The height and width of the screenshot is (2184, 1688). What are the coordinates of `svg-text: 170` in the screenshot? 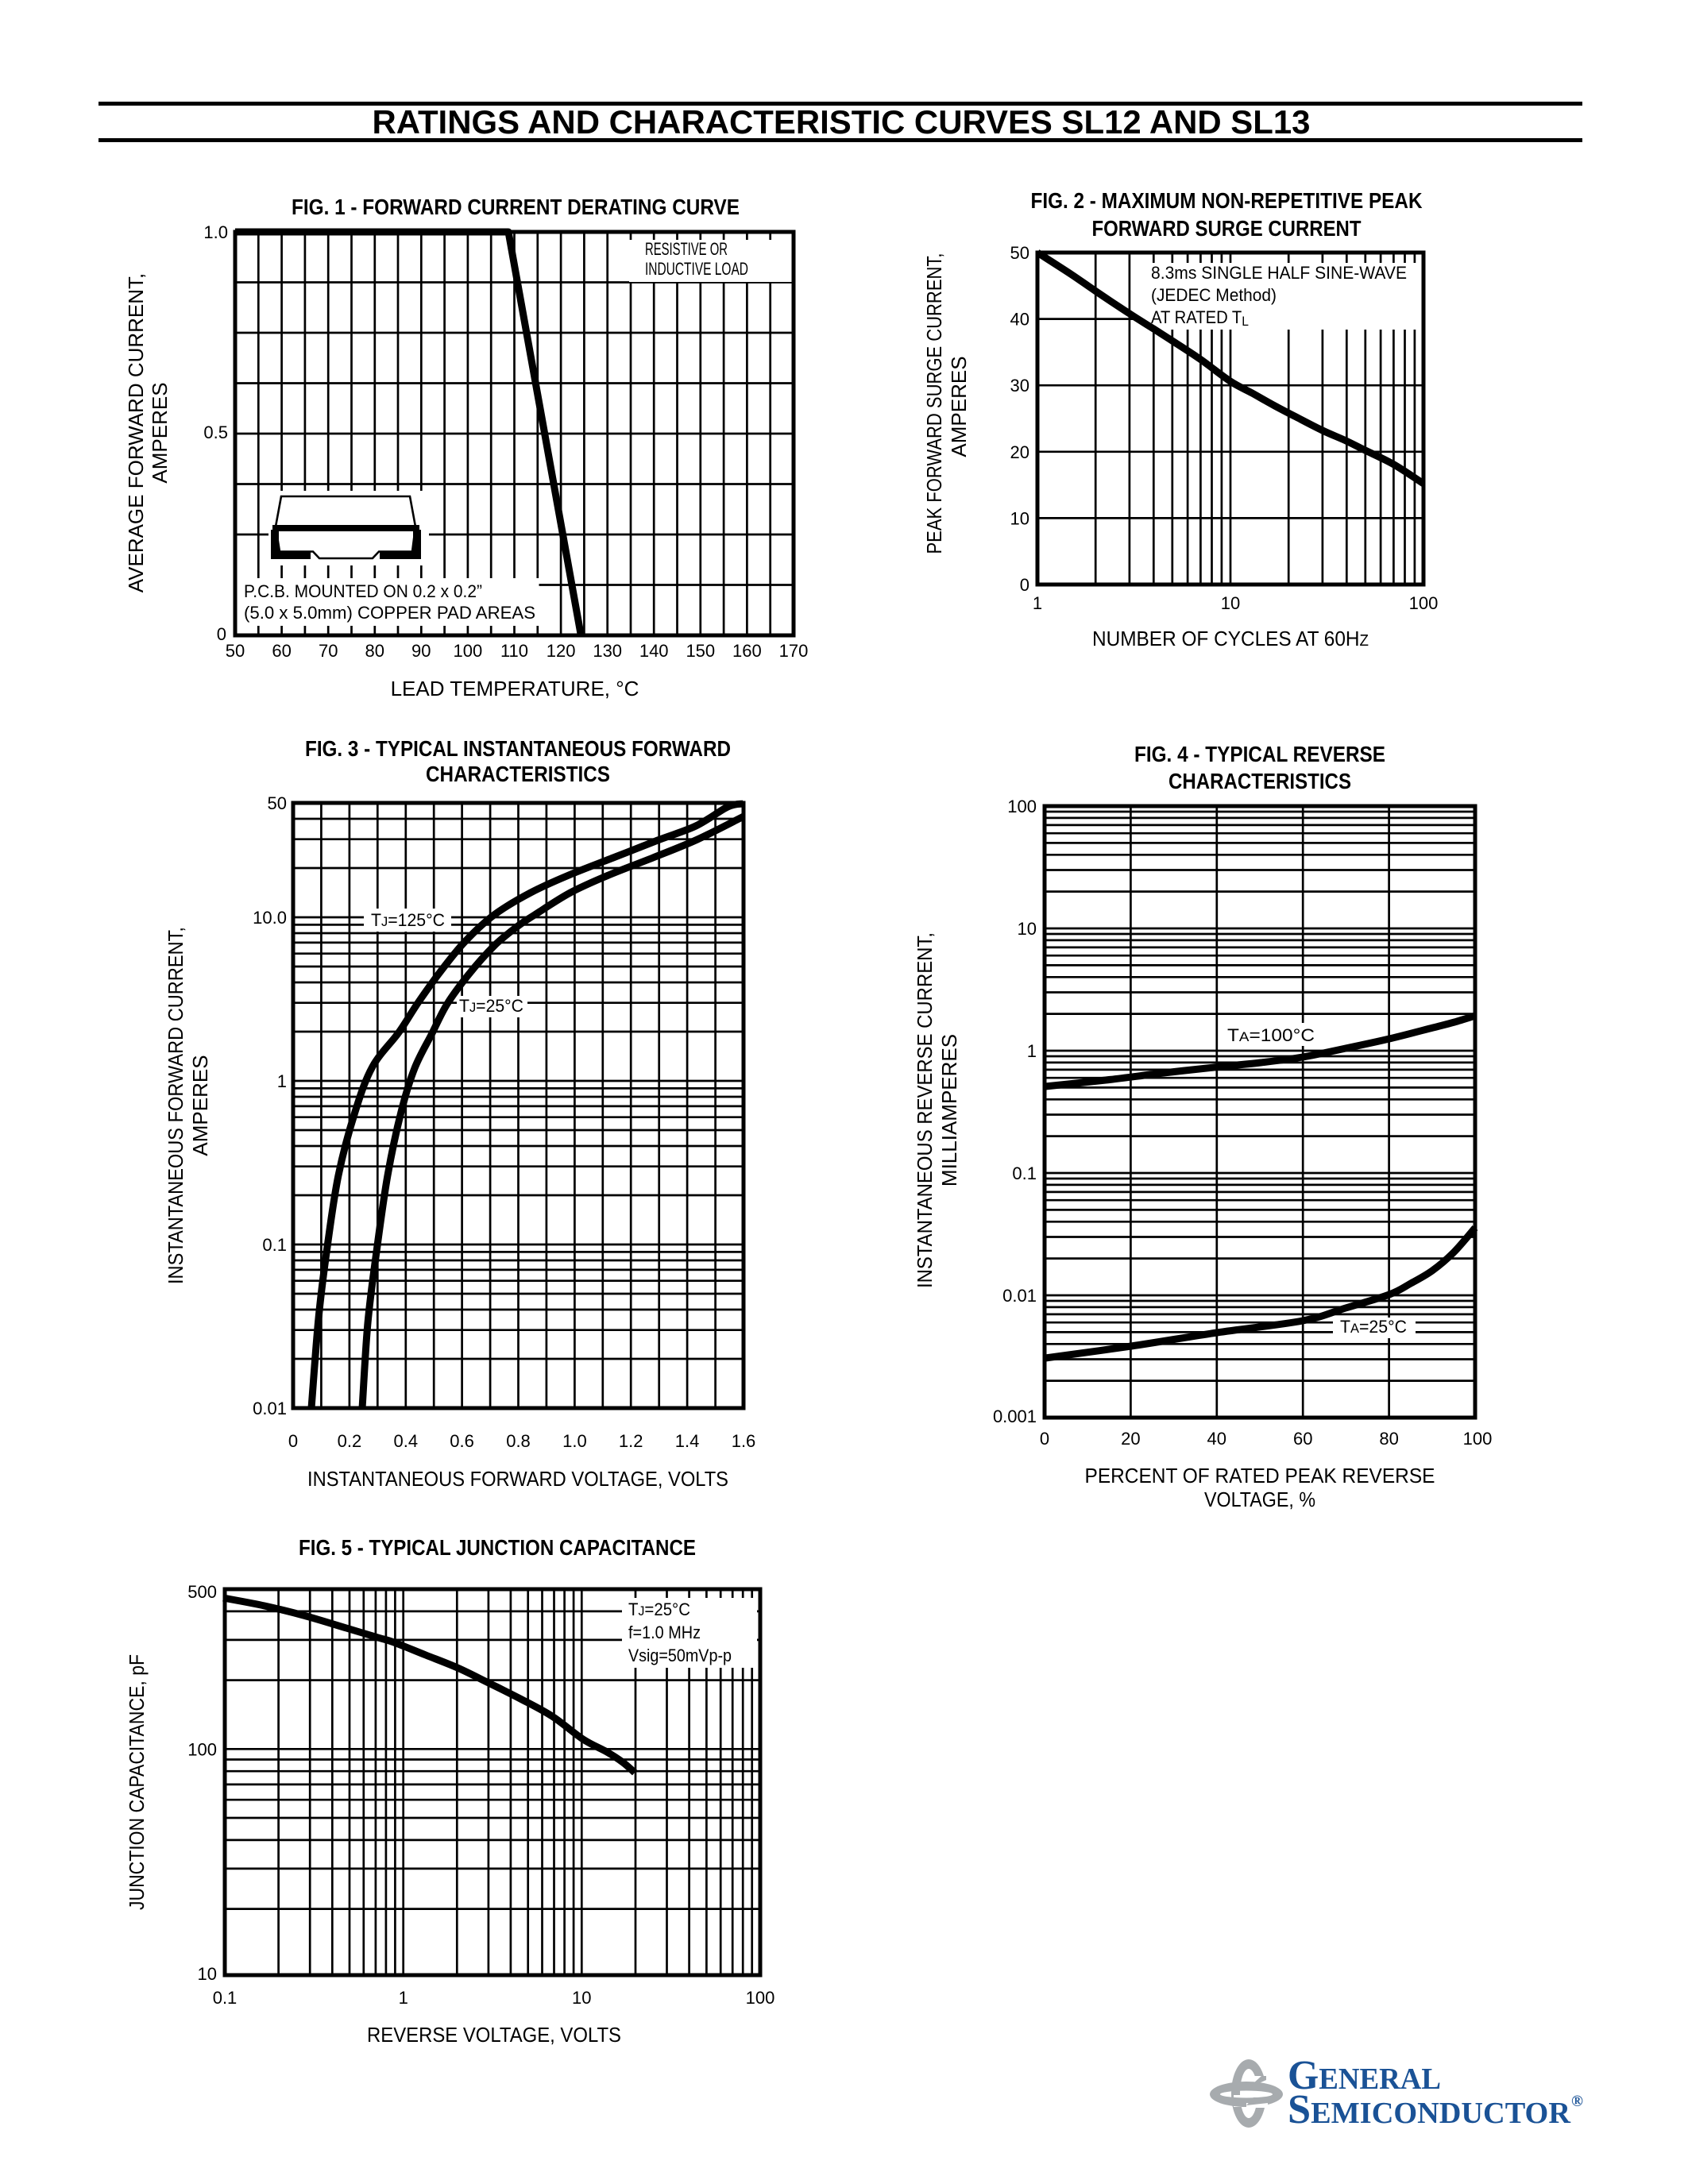 It's located at (794, 651).